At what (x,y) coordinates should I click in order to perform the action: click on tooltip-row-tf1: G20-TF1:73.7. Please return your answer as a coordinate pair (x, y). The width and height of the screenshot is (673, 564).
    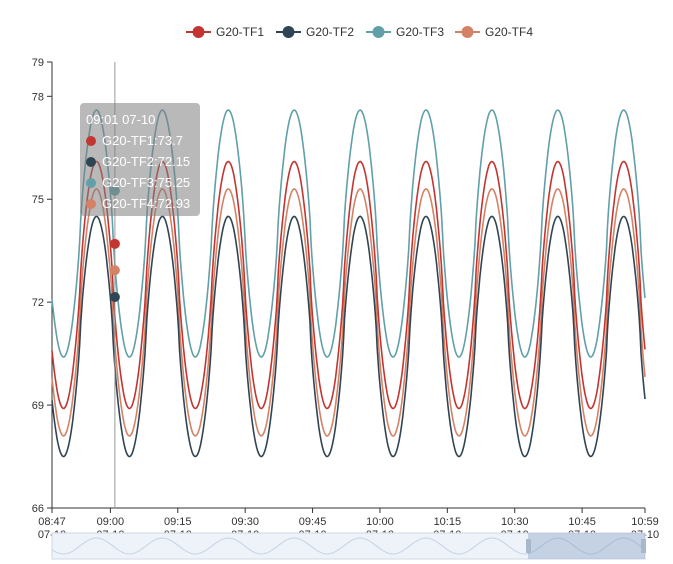
    Looking at the image, I should click on (140, 140).